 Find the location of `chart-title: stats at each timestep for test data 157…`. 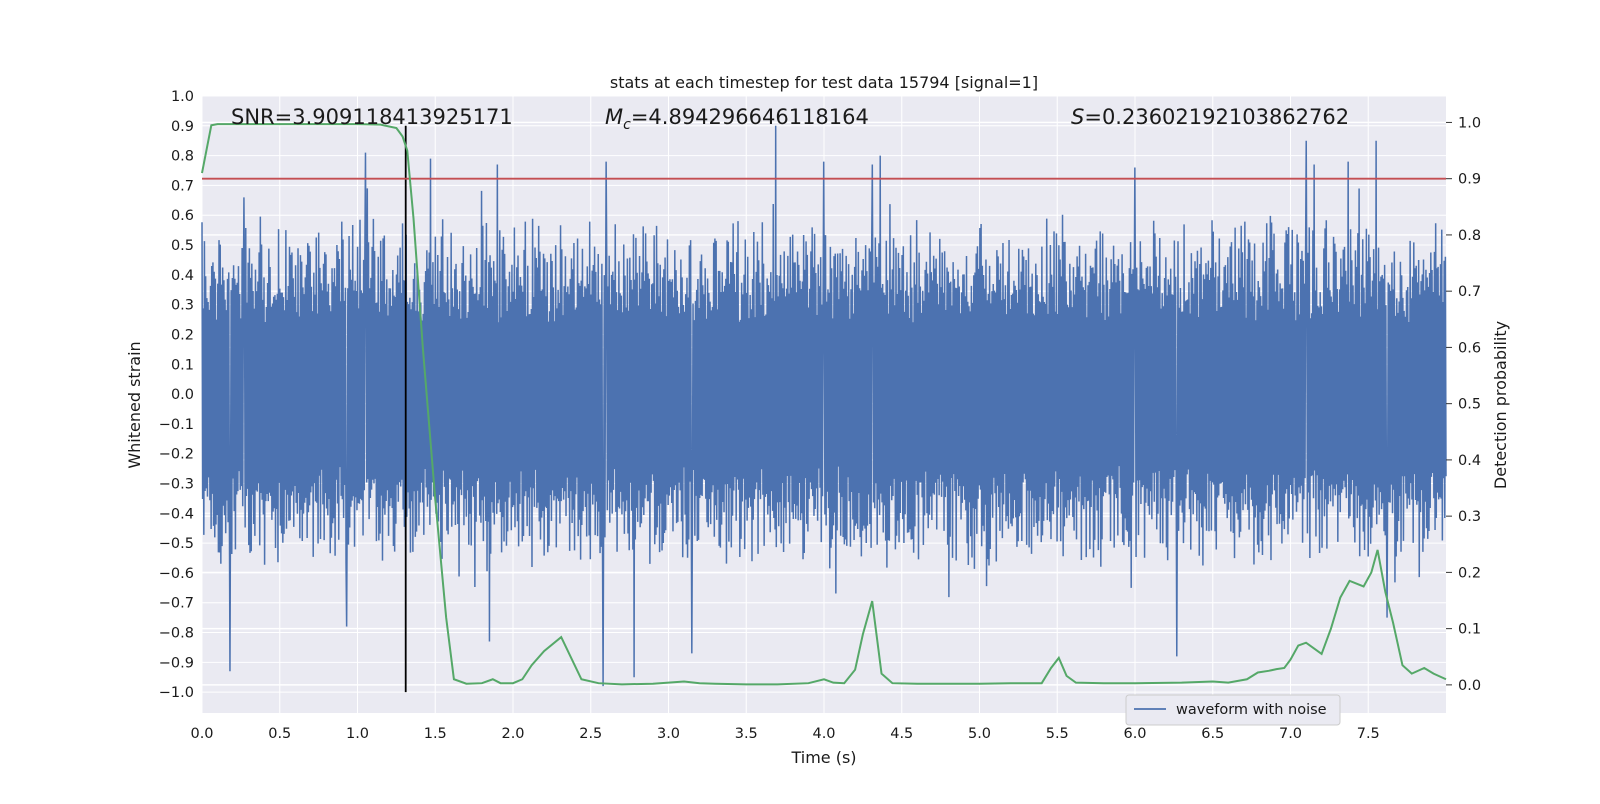

chart-title: stats at each timestep for test data 157… is located at coordinates (824, 82).